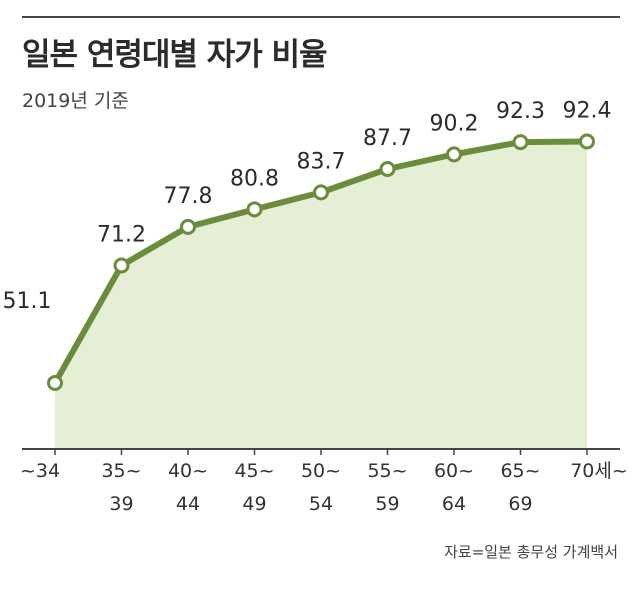 This screenshot has height=592, width=640. I want to click on chart-subtitle: 2019년 기준, so click(75, 101).